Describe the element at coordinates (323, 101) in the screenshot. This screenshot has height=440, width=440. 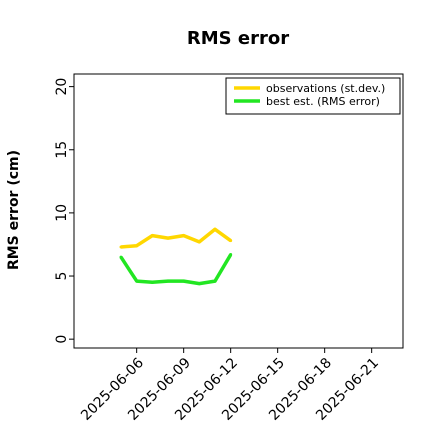
I see `legend-label-2: best est. (RMS error)` at that location.